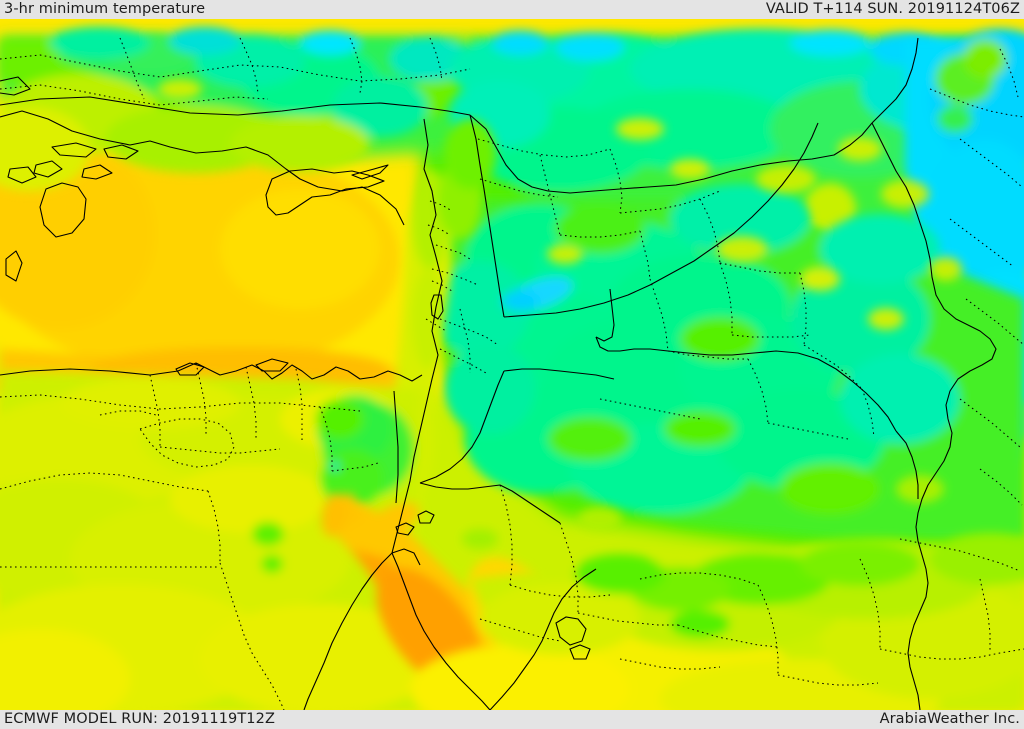 This screenshot has width=1024, height=729. I want to click on page-title: 3-hr minimum temperature, so click(105, 9).